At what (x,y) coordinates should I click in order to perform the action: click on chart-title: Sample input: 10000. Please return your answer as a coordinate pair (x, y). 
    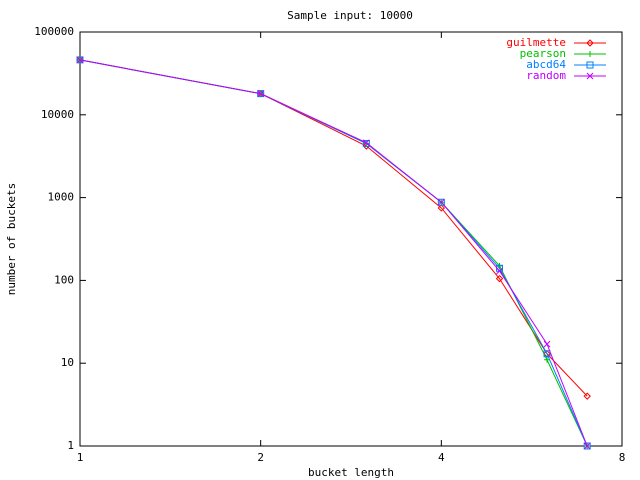
    Looking at the image, I should click on (350, 15).